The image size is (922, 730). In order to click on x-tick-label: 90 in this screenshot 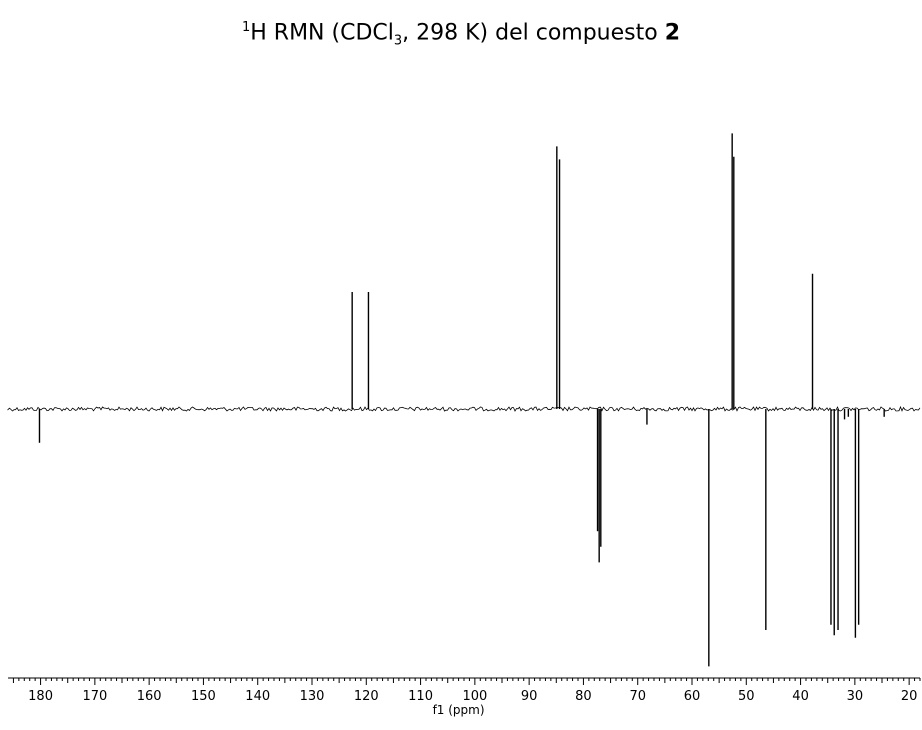, I will do `click(529, 696)`.